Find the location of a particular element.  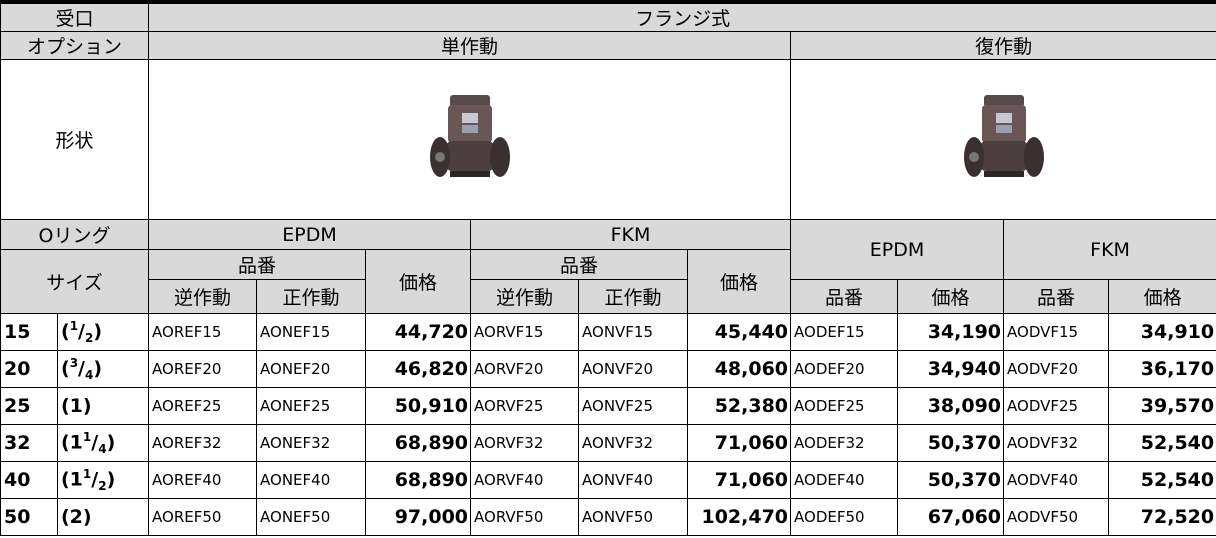

part-number-cell: AONVF32 is located at coordinates (633, 443).